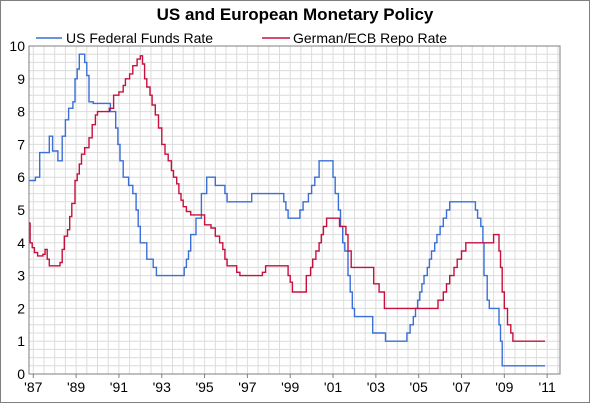 The height and width of the screenshot is (403, 590). I want to click on x-tick-label: '07, so click(461, 387).